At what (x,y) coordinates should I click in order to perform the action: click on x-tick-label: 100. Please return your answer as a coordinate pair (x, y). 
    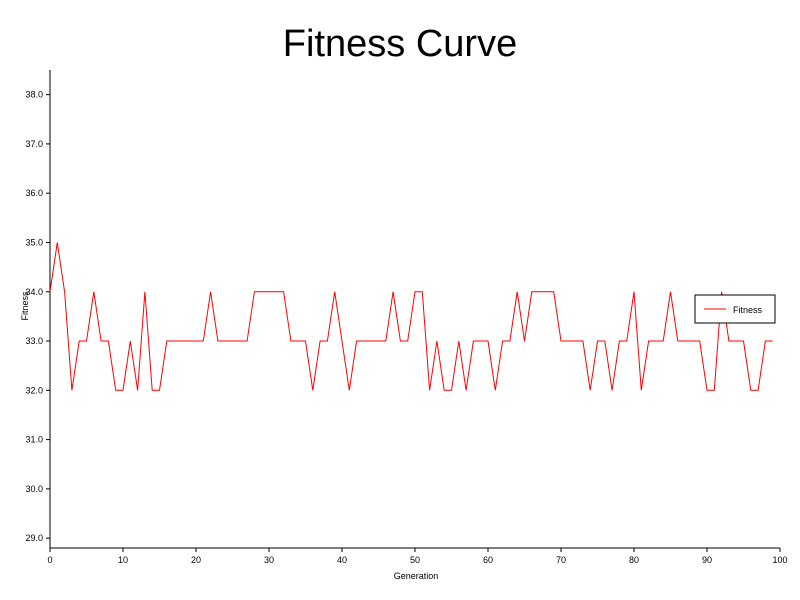
    Looking at the image, I should click on (779, 560).